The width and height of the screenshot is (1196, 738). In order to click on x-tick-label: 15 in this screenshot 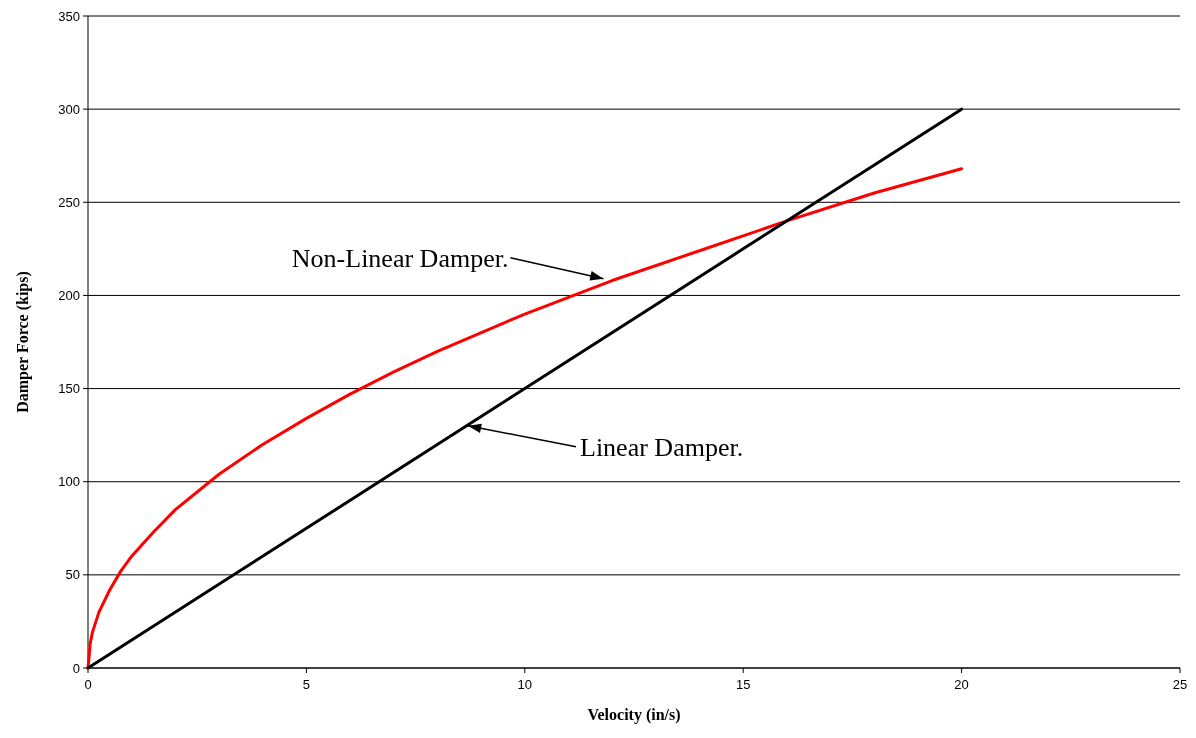, I will do `click(743, 684)`.